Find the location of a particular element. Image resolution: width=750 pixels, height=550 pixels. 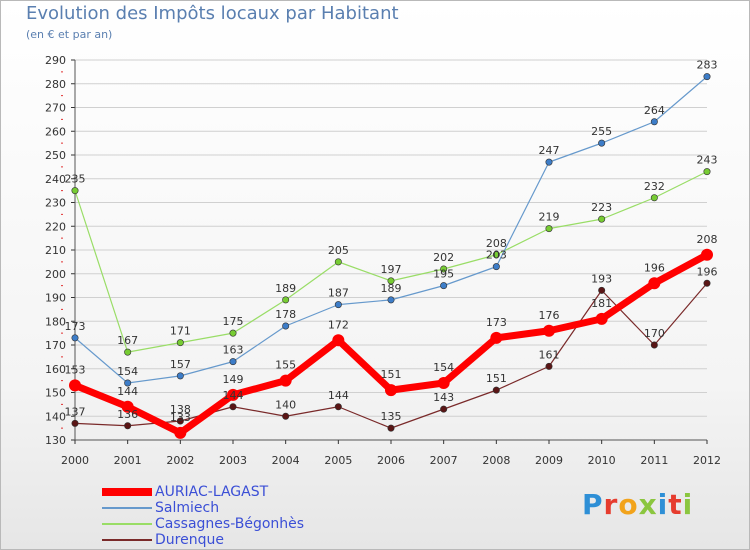

data-label: 232 is located at coordinates (654, 186).